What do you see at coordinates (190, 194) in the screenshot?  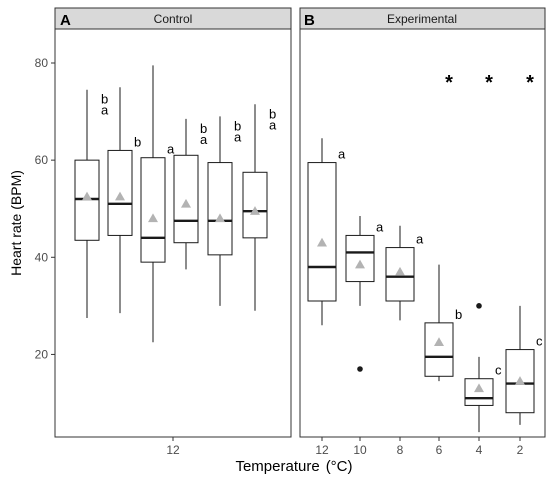 I see `box-control-4: ba` at bounding box center [190, 194].